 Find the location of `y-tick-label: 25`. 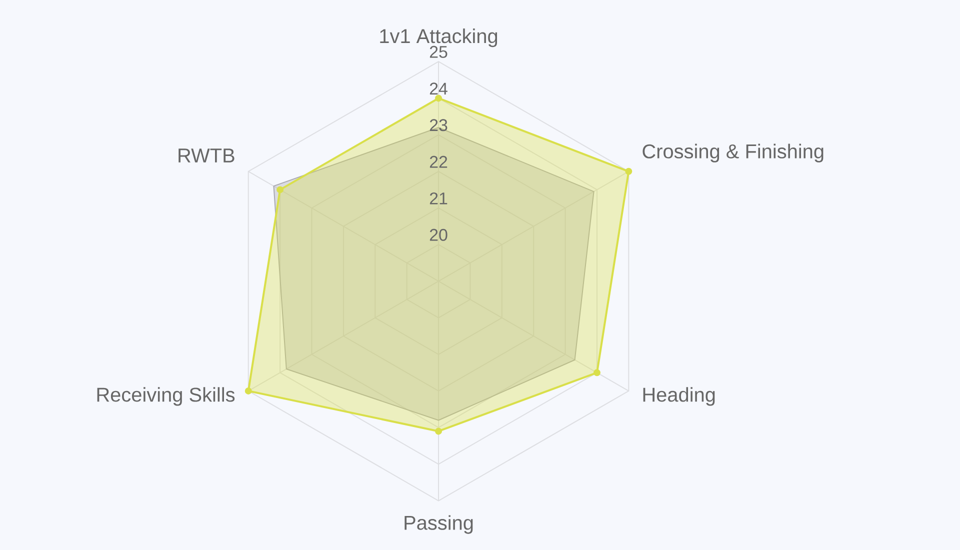

y-tick-label: 25 is located at coordinates (439, 52).